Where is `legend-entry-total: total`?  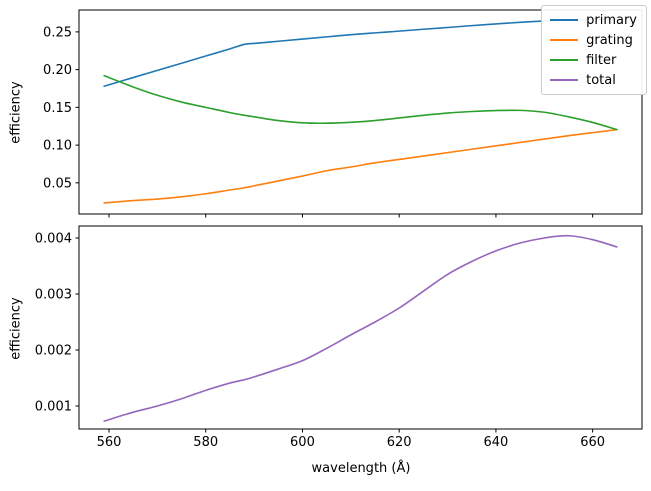
legend-entry-total: total is located at coordinates (593, 80).